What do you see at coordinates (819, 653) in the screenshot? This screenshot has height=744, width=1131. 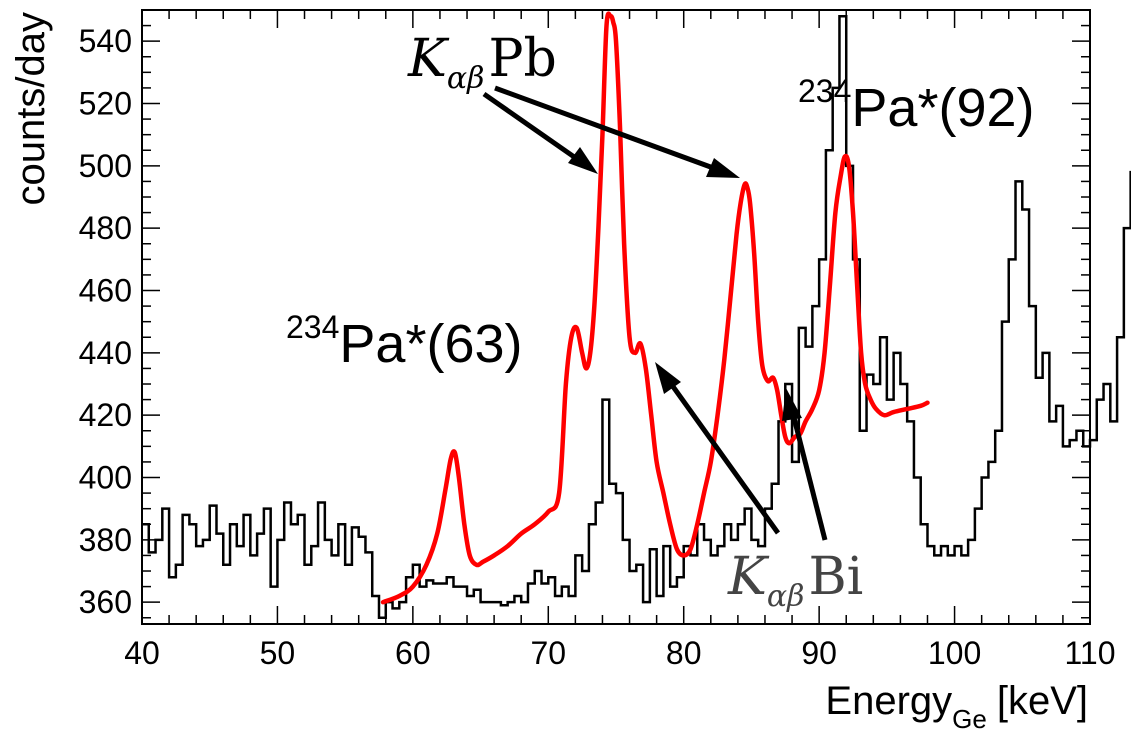 I see `x-tick-label: 90` at bounding box center [819, 653].